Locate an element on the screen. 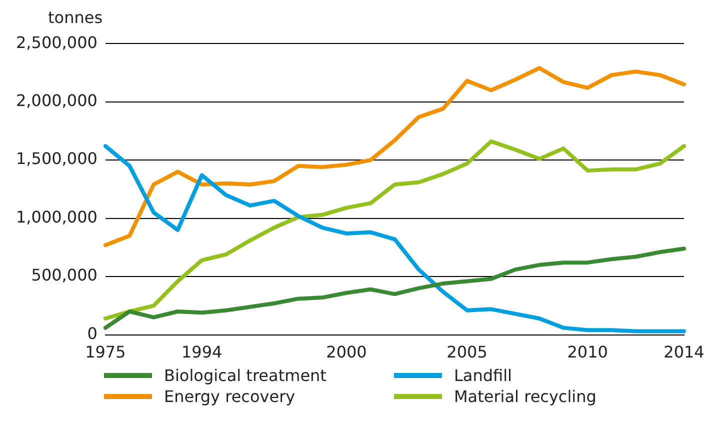  x-tick-label: 2010 is located at coordinates (587, 352).